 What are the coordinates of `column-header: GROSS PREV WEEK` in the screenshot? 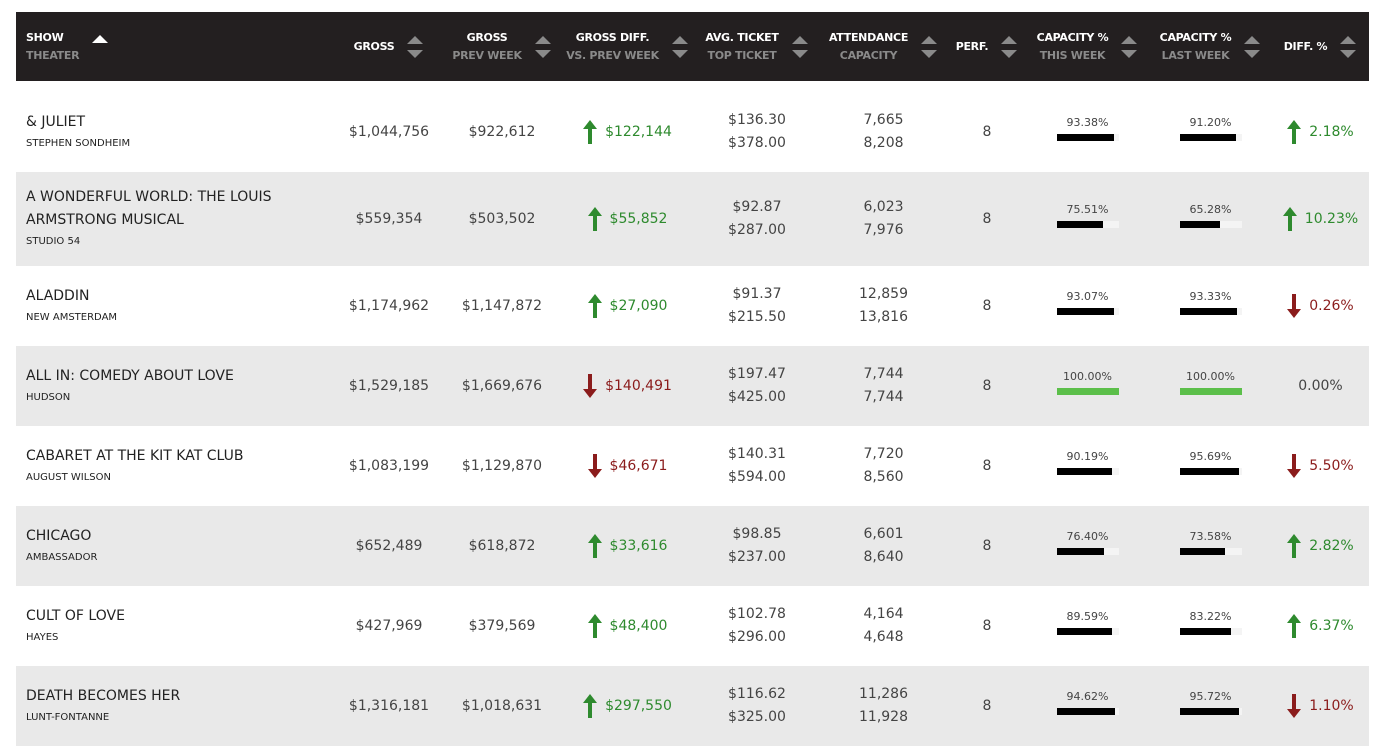 It's located at (502, 46).